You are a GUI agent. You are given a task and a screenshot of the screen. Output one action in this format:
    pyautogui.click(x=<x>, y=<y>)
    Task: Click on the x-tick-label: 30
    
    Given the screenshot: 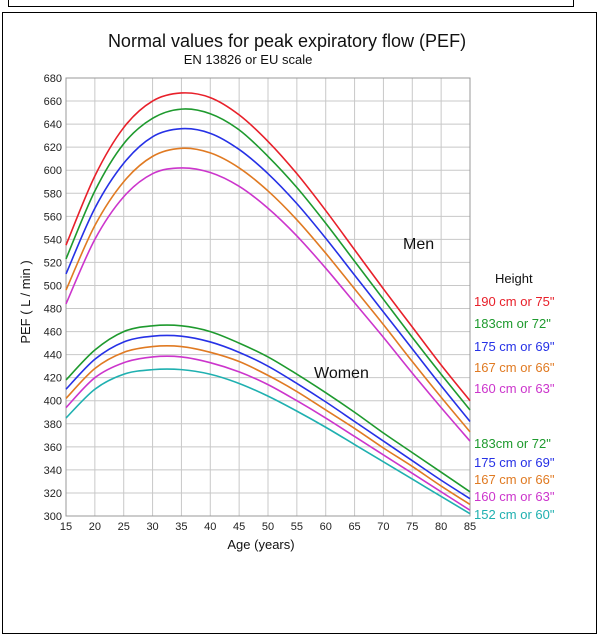 What is the action you would take?
    pyautogui.click(x=152, y=527)
    